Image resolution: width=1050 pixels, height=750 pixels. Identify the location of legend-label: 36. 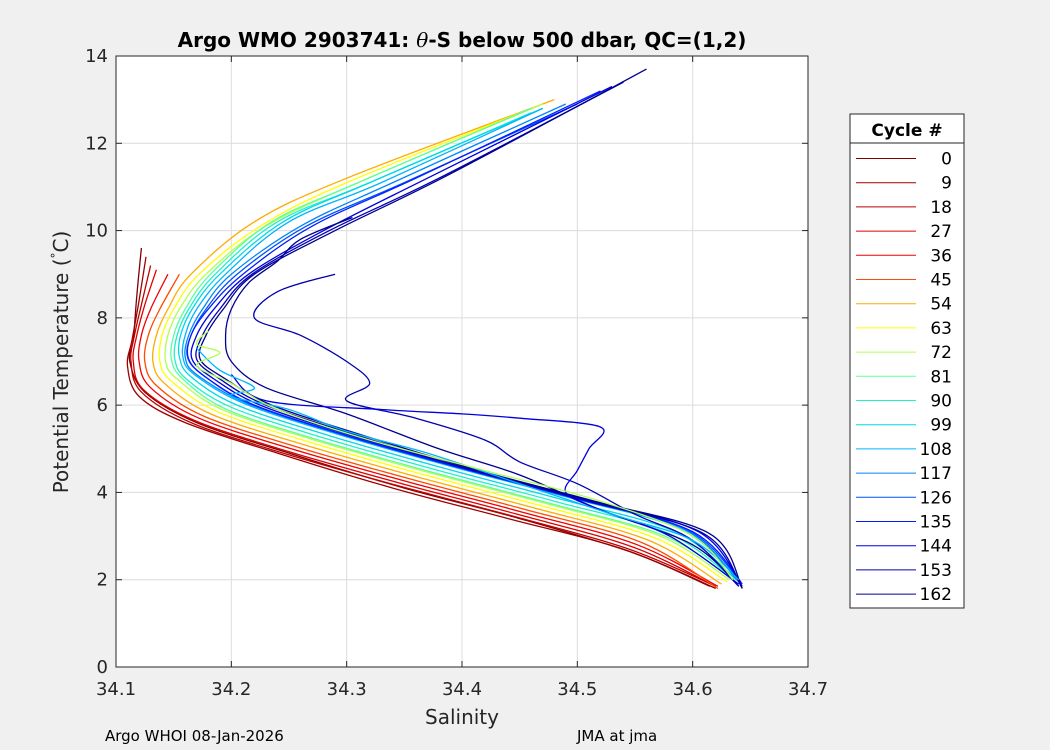
(941, 256).